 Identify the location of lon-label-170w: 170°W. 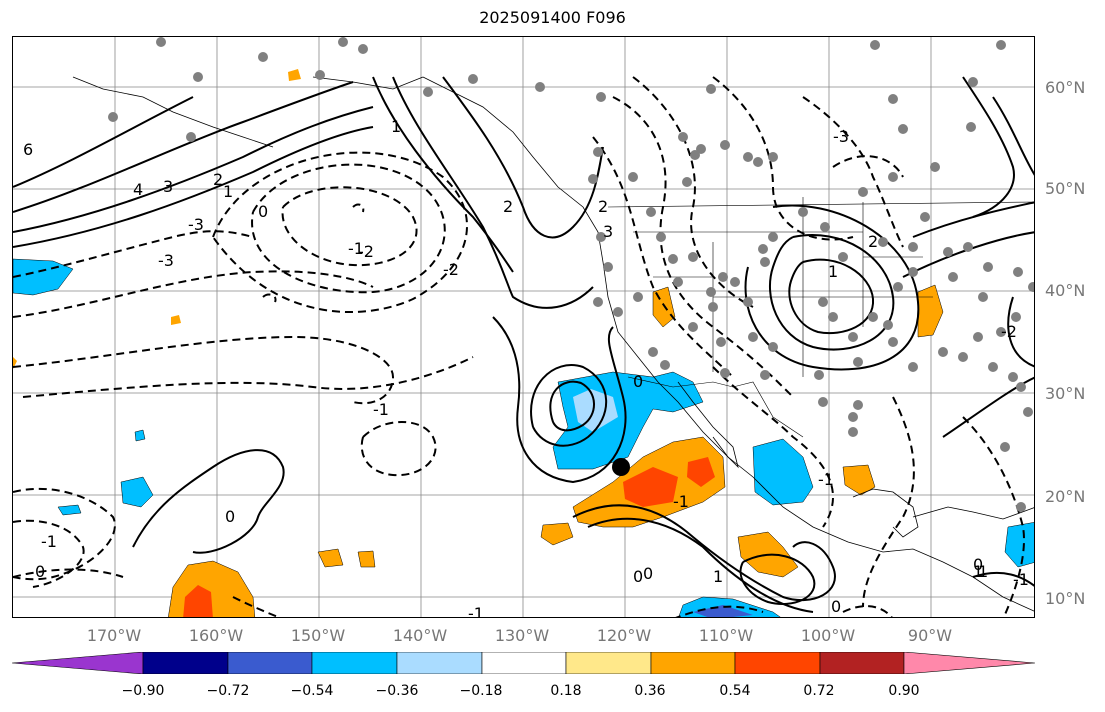
(114, 635).